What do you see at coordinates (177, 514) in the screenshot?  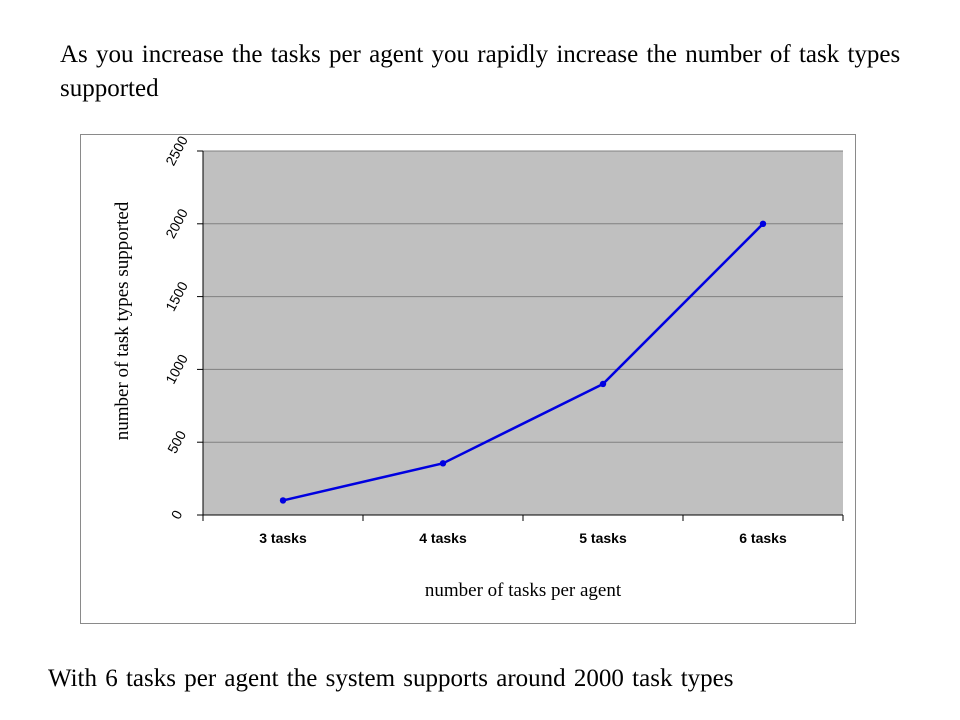 I see `y-tick-label: 0` at bounding box center [177, 514].